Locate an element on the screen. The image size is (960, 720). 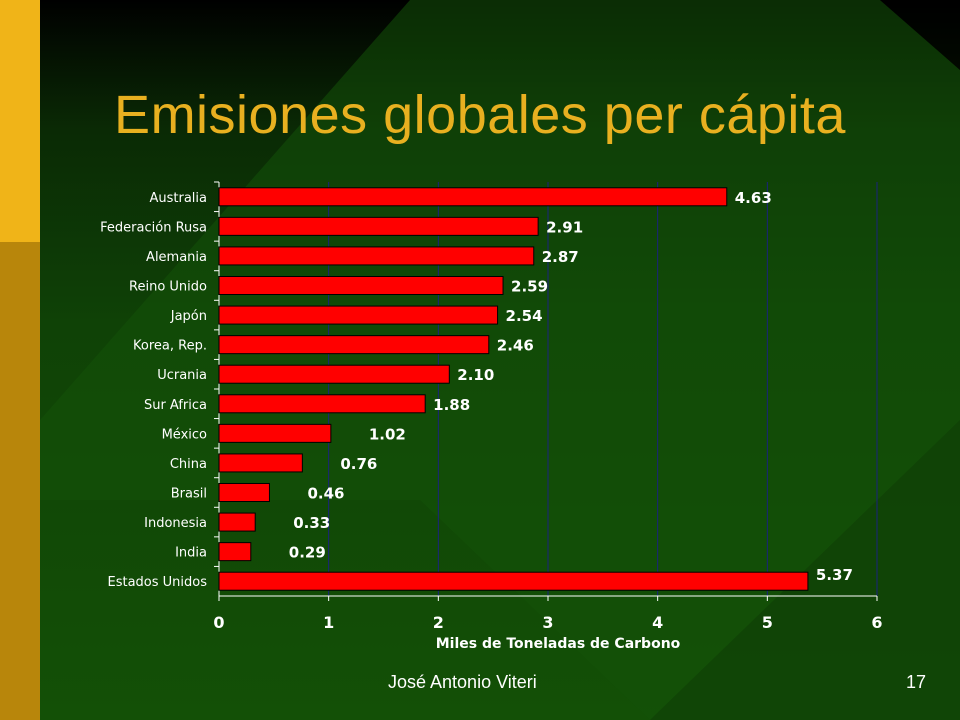
category-label: México is located at coordinates (184, 434).